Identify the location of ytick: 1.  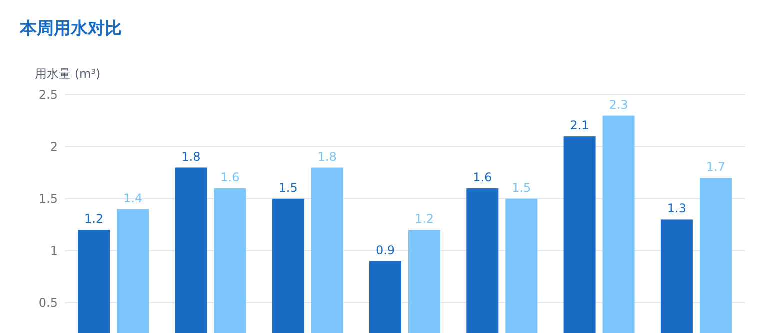
(54, 251).